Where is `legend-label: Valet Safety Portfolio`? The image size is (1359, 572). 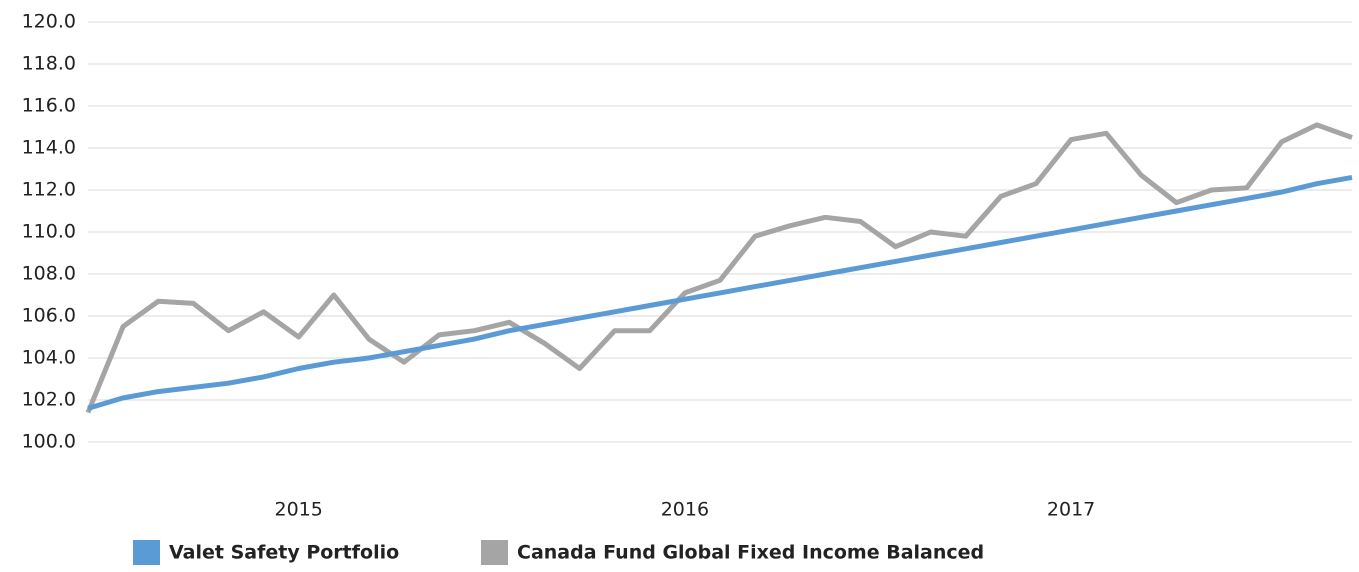
legend-label: Valet Safety Portfolio is located at coordinates (284, 553).